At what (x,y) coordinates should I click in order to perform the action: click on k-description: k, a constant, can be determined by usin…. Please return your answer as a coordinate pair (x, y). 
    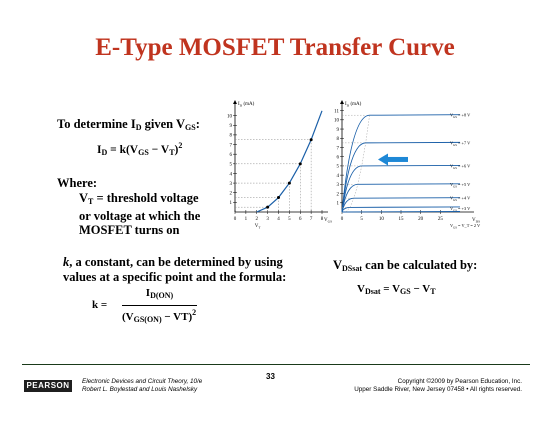
    Looking at the image, I should click on (175, 269).